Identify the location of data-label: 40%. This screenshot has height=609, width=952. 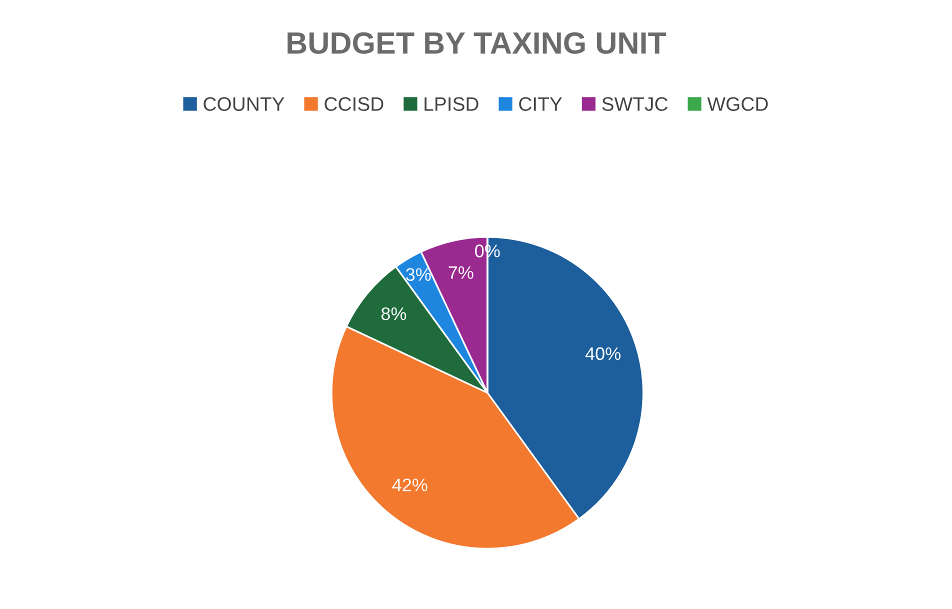
(603, 353).